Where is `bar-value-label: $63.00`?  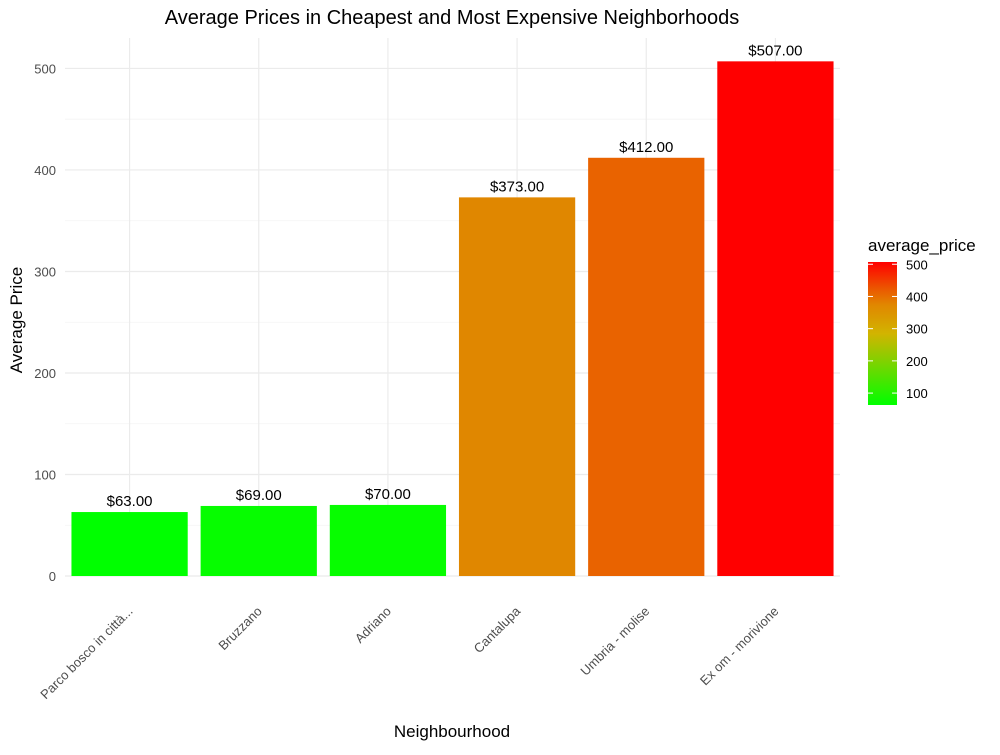
bar-value-label: $63.00 is located at coordinates (130, 501).